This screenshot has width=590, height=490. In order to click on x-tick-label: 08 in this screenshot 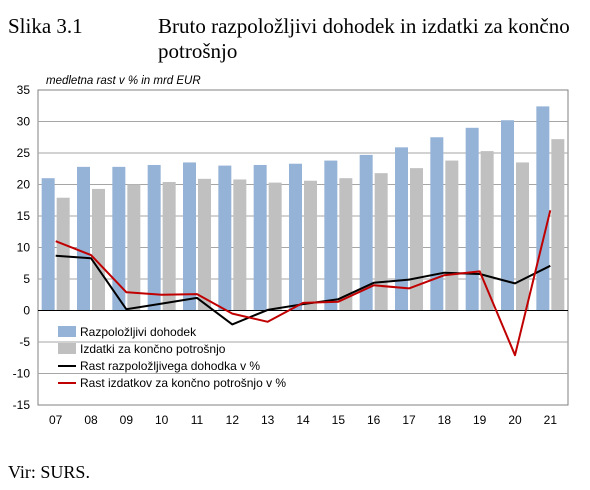, I will do `click(91, 420)`.